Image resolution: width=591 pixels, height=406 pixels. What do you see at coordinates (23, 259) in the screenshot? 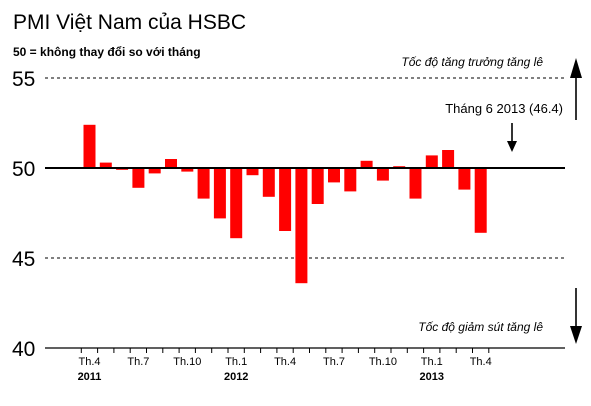
I see `y-tick-label: 45` at bounding box center [23, 259].